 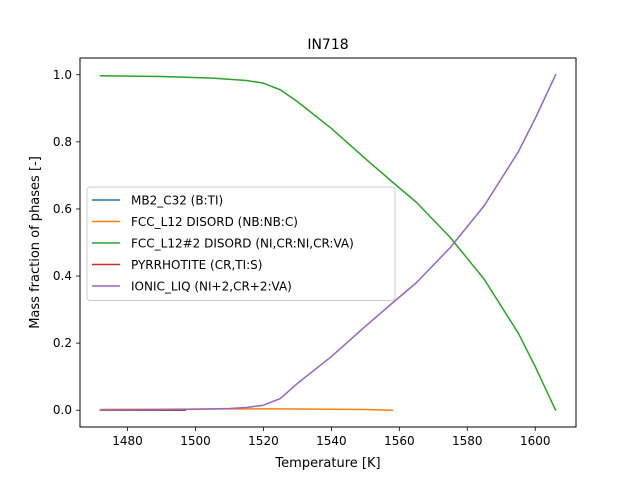 What do you see at coordinates (327, 45) in the screenshot?
I see `chart-title: IN718` at bounding box center [327, 45].